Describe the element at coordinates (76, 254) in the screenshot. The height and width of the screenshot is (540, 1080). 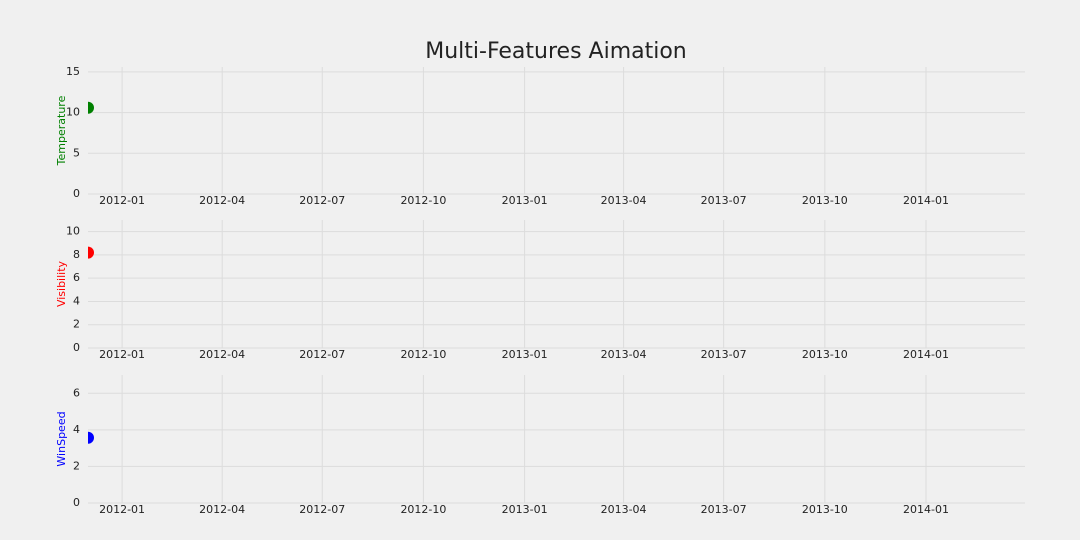
I see `y-tick-label: 8` at that location.